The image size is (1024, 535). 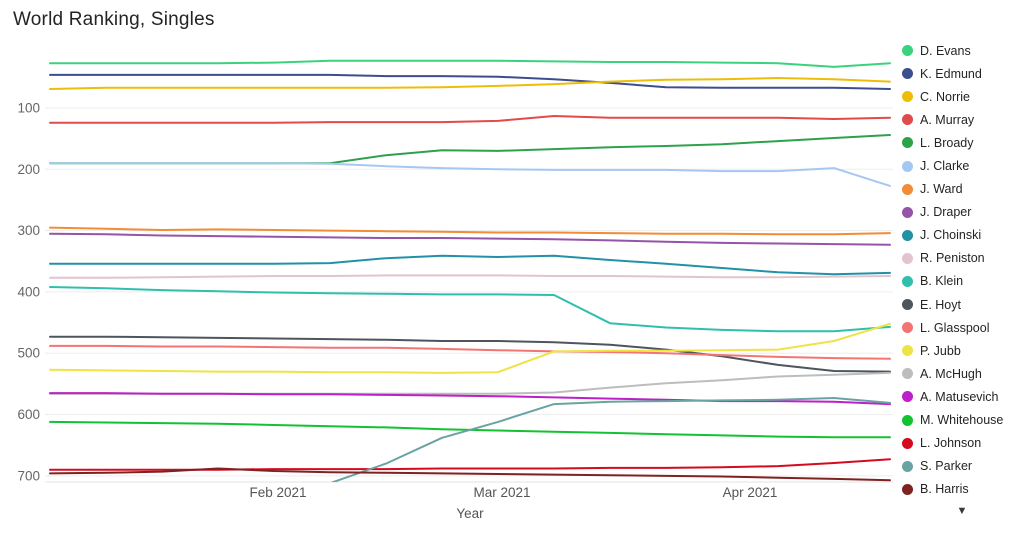 I want to click on legend-label: A. McHugh, so click(x=951, y=373).